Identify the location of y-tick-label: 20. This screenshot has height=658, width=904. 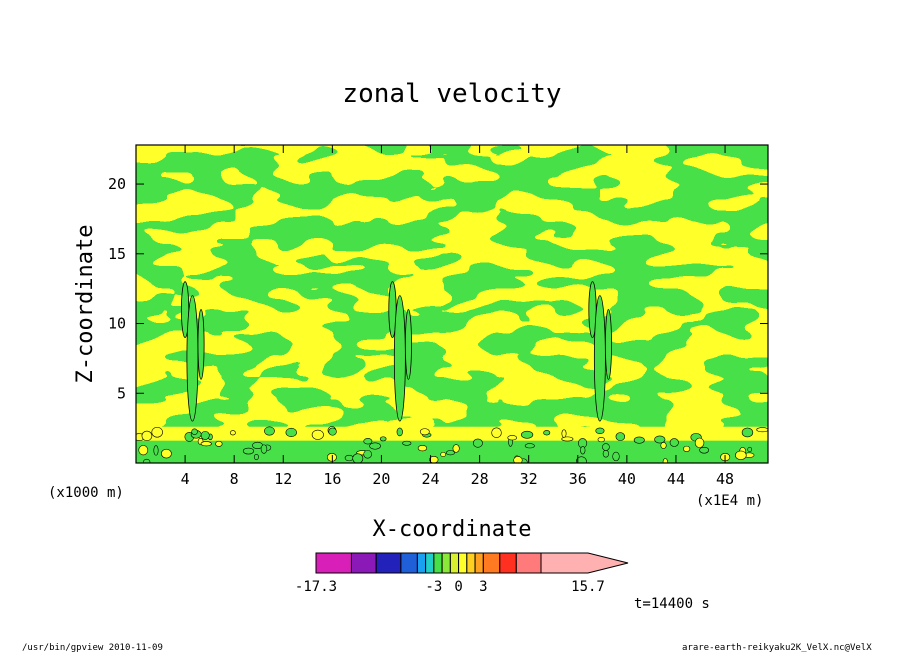
(117, 184).